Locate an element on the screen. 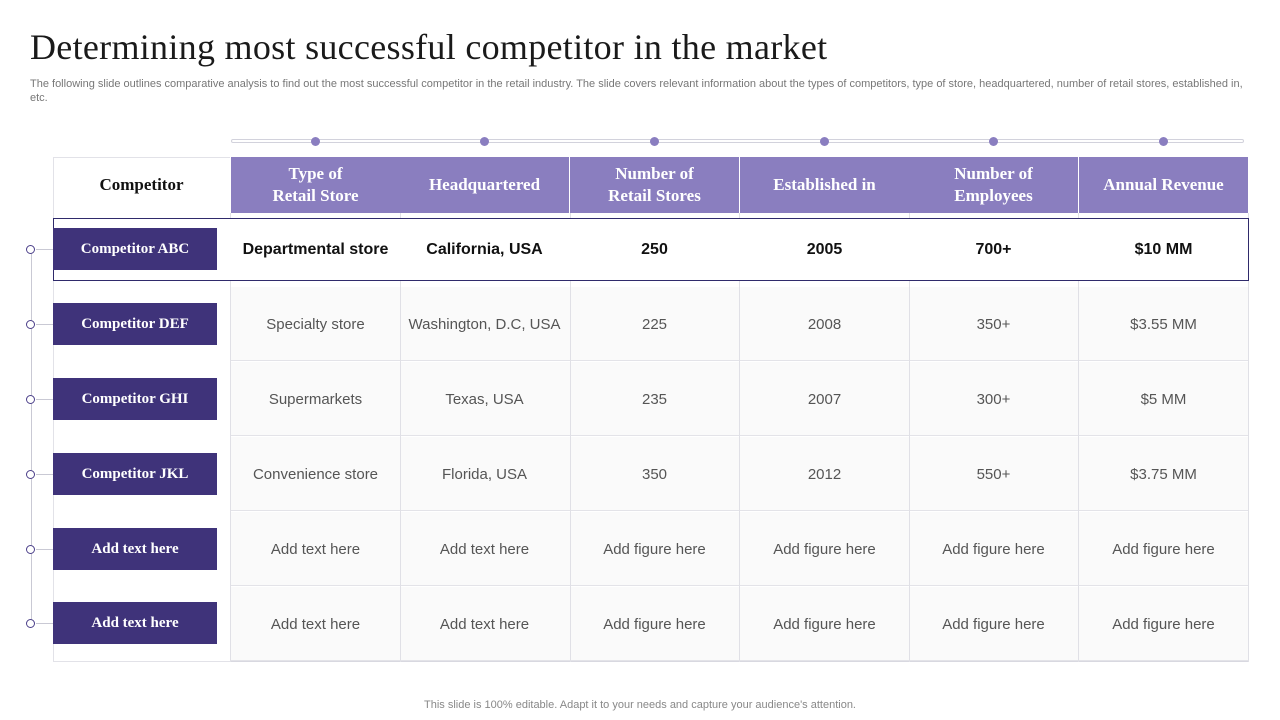 Image resolution: width=1280 pixels, height=720 pixels. table-cell: $3.55 MM is located at coordinates (1163, 324).